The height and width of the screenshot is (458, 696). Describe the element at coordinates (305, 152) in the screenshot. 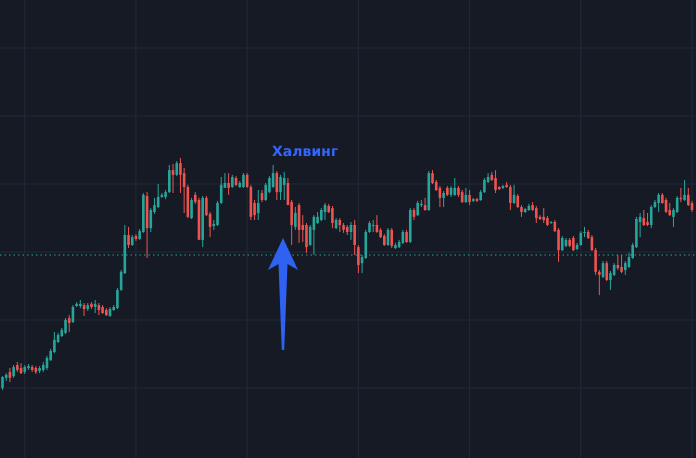

I see `annotation: Халвинг` at that location.